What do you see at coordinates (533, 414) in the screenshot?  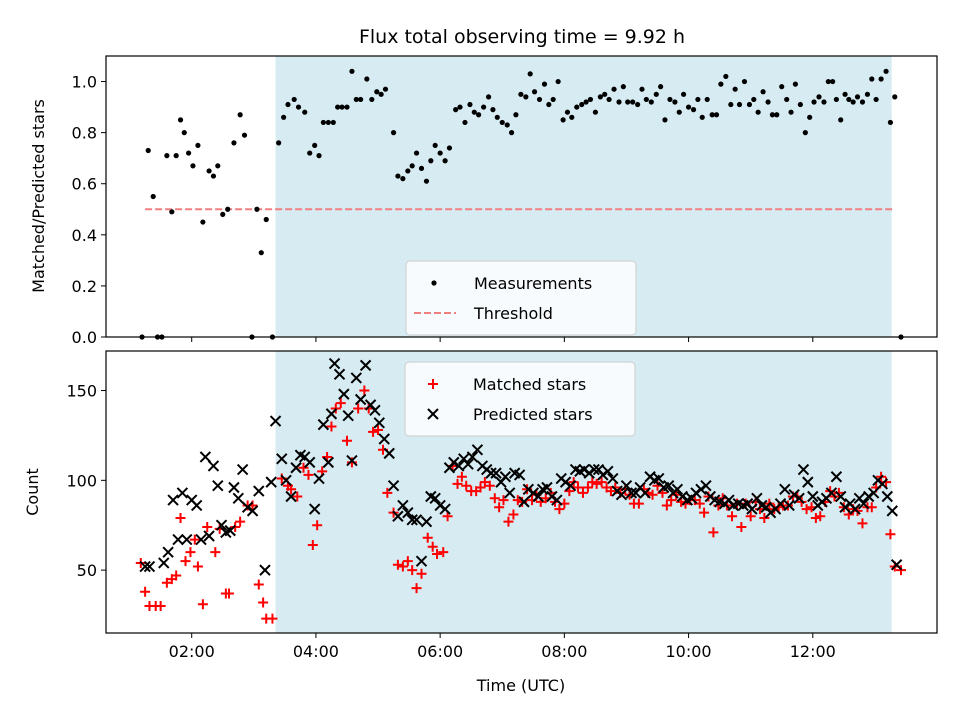 I see `legend-label: Predicted stars` at bounding box center [533, 414].